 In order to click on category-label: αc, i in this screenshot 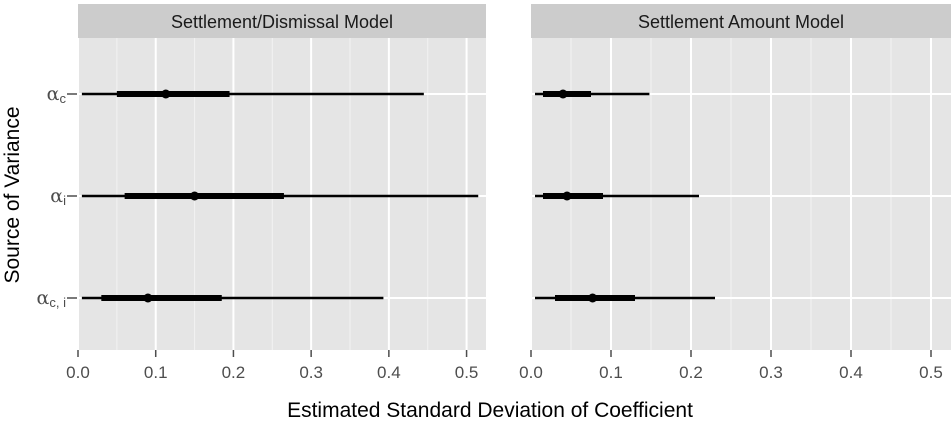, I will do `click(52, 298)`.